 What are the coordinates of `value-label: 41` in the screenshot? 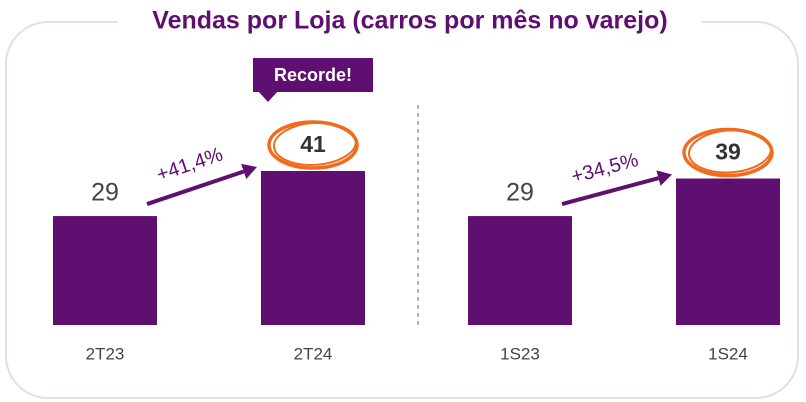 It's located at (313, 144).